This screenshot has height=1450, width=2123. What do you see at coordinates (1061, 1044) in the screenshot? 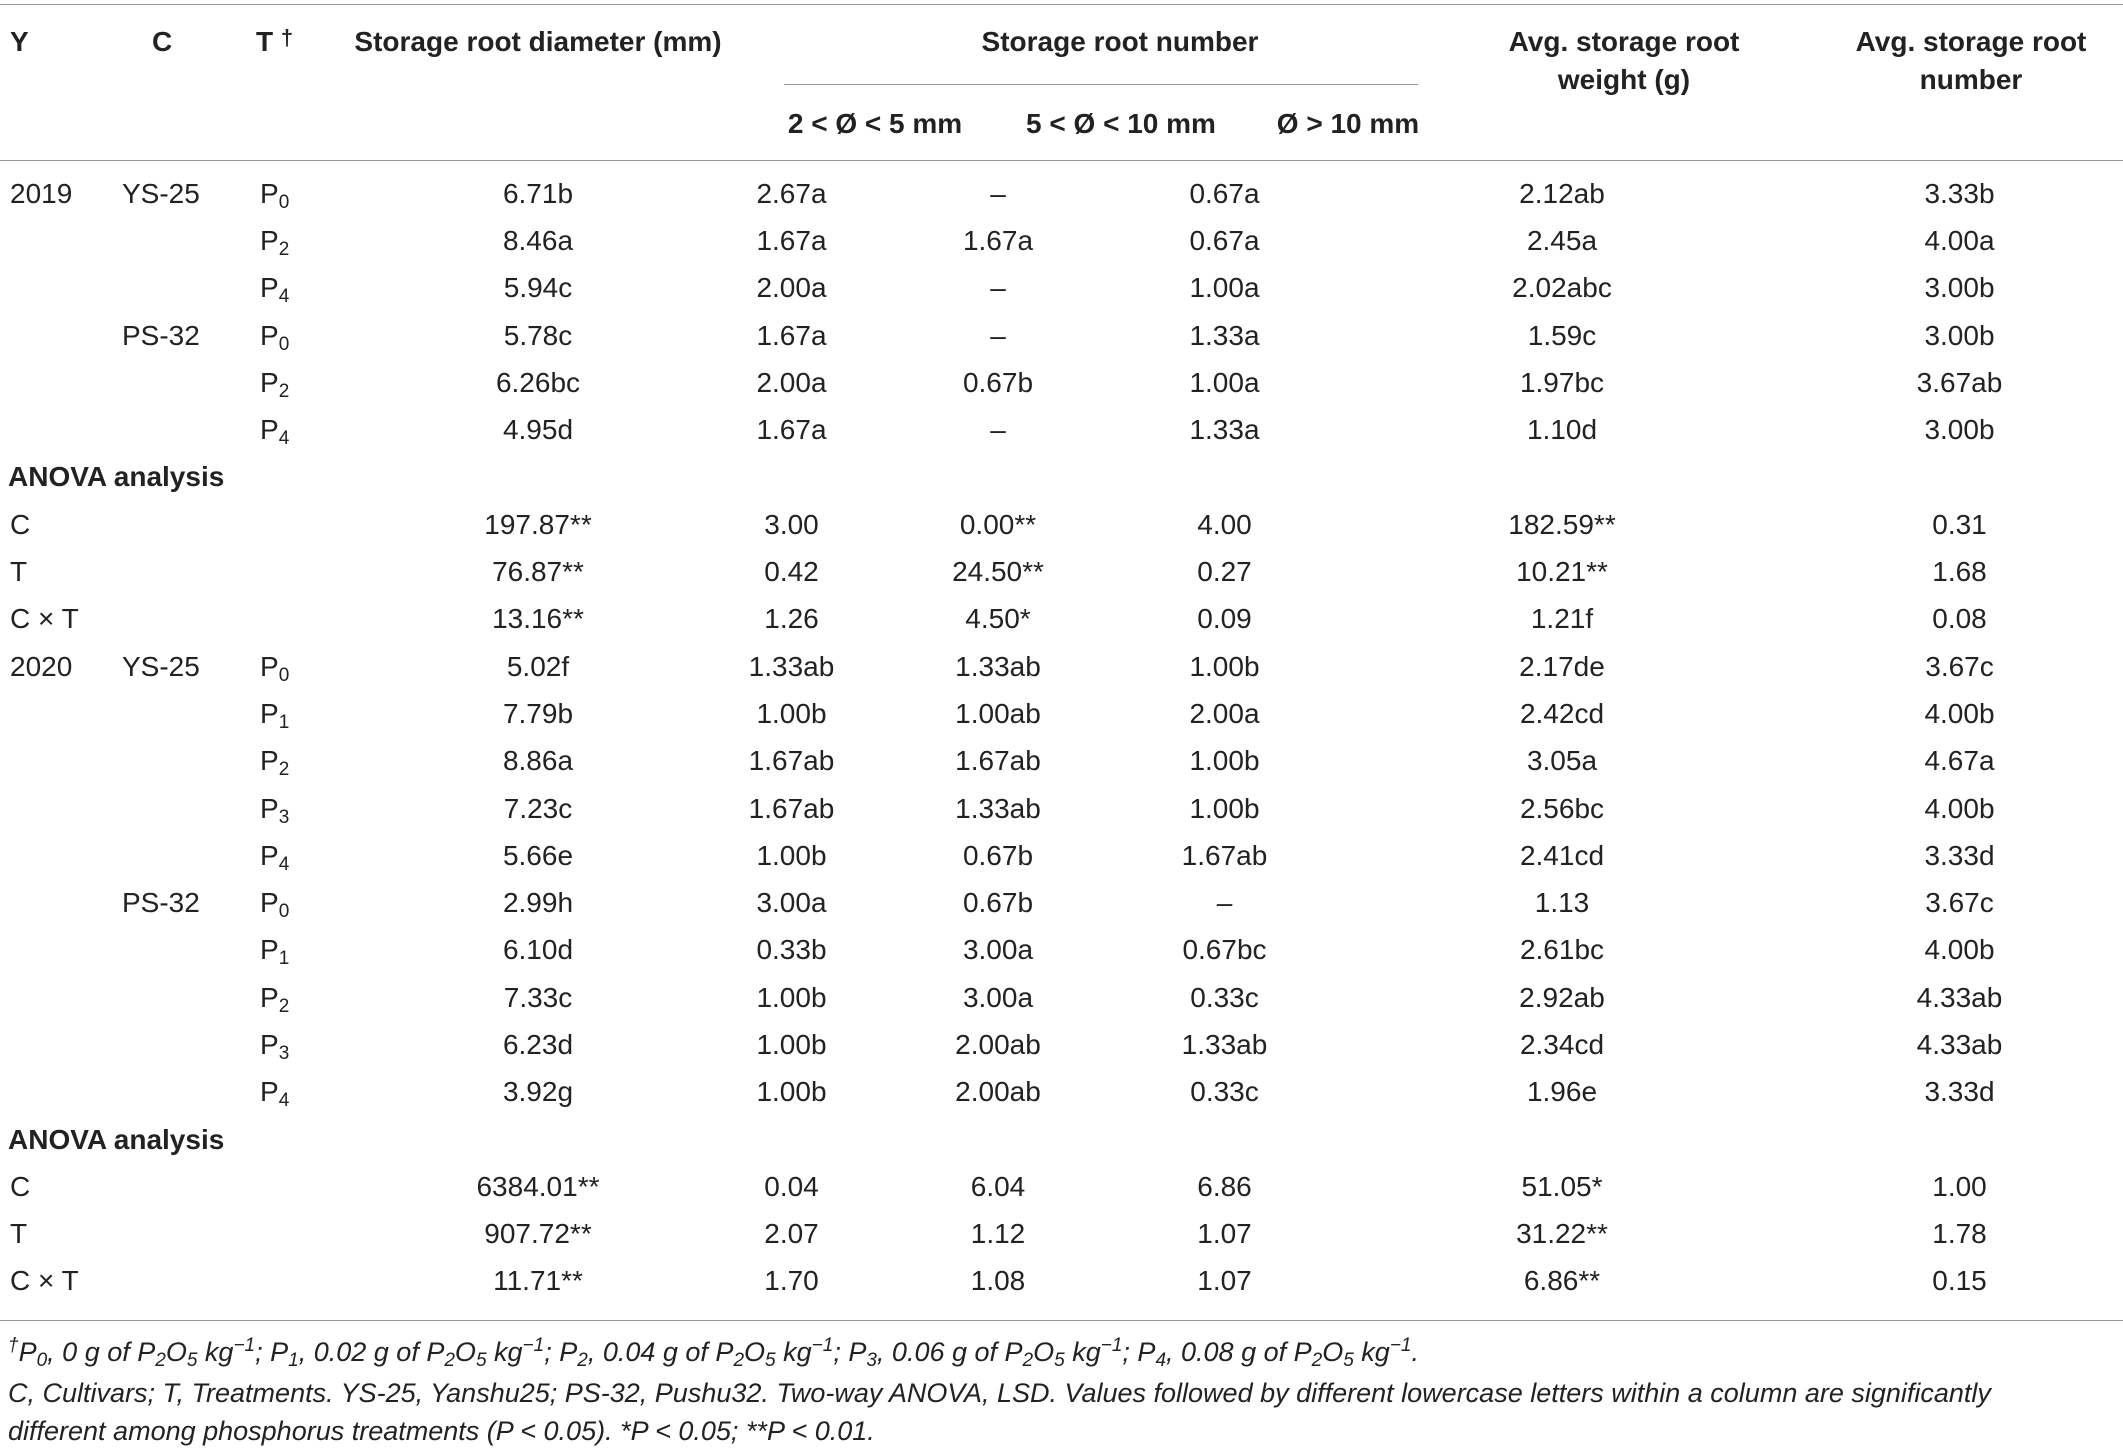
I see `table-row: P3 6.23d 1.00b 2.00ab 1.33ab 2.34cd 4.33ab` at bounding box center [1061, 1044].